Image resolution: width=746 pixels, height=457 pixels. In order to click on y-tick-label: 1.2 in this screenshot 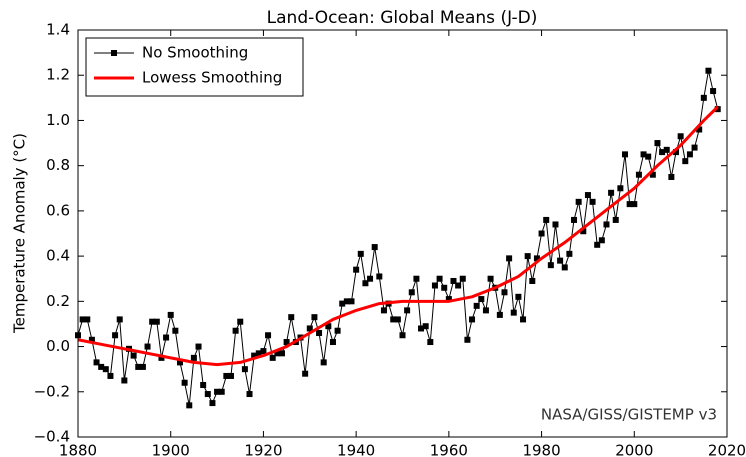, I will do `click(58, 75)`.